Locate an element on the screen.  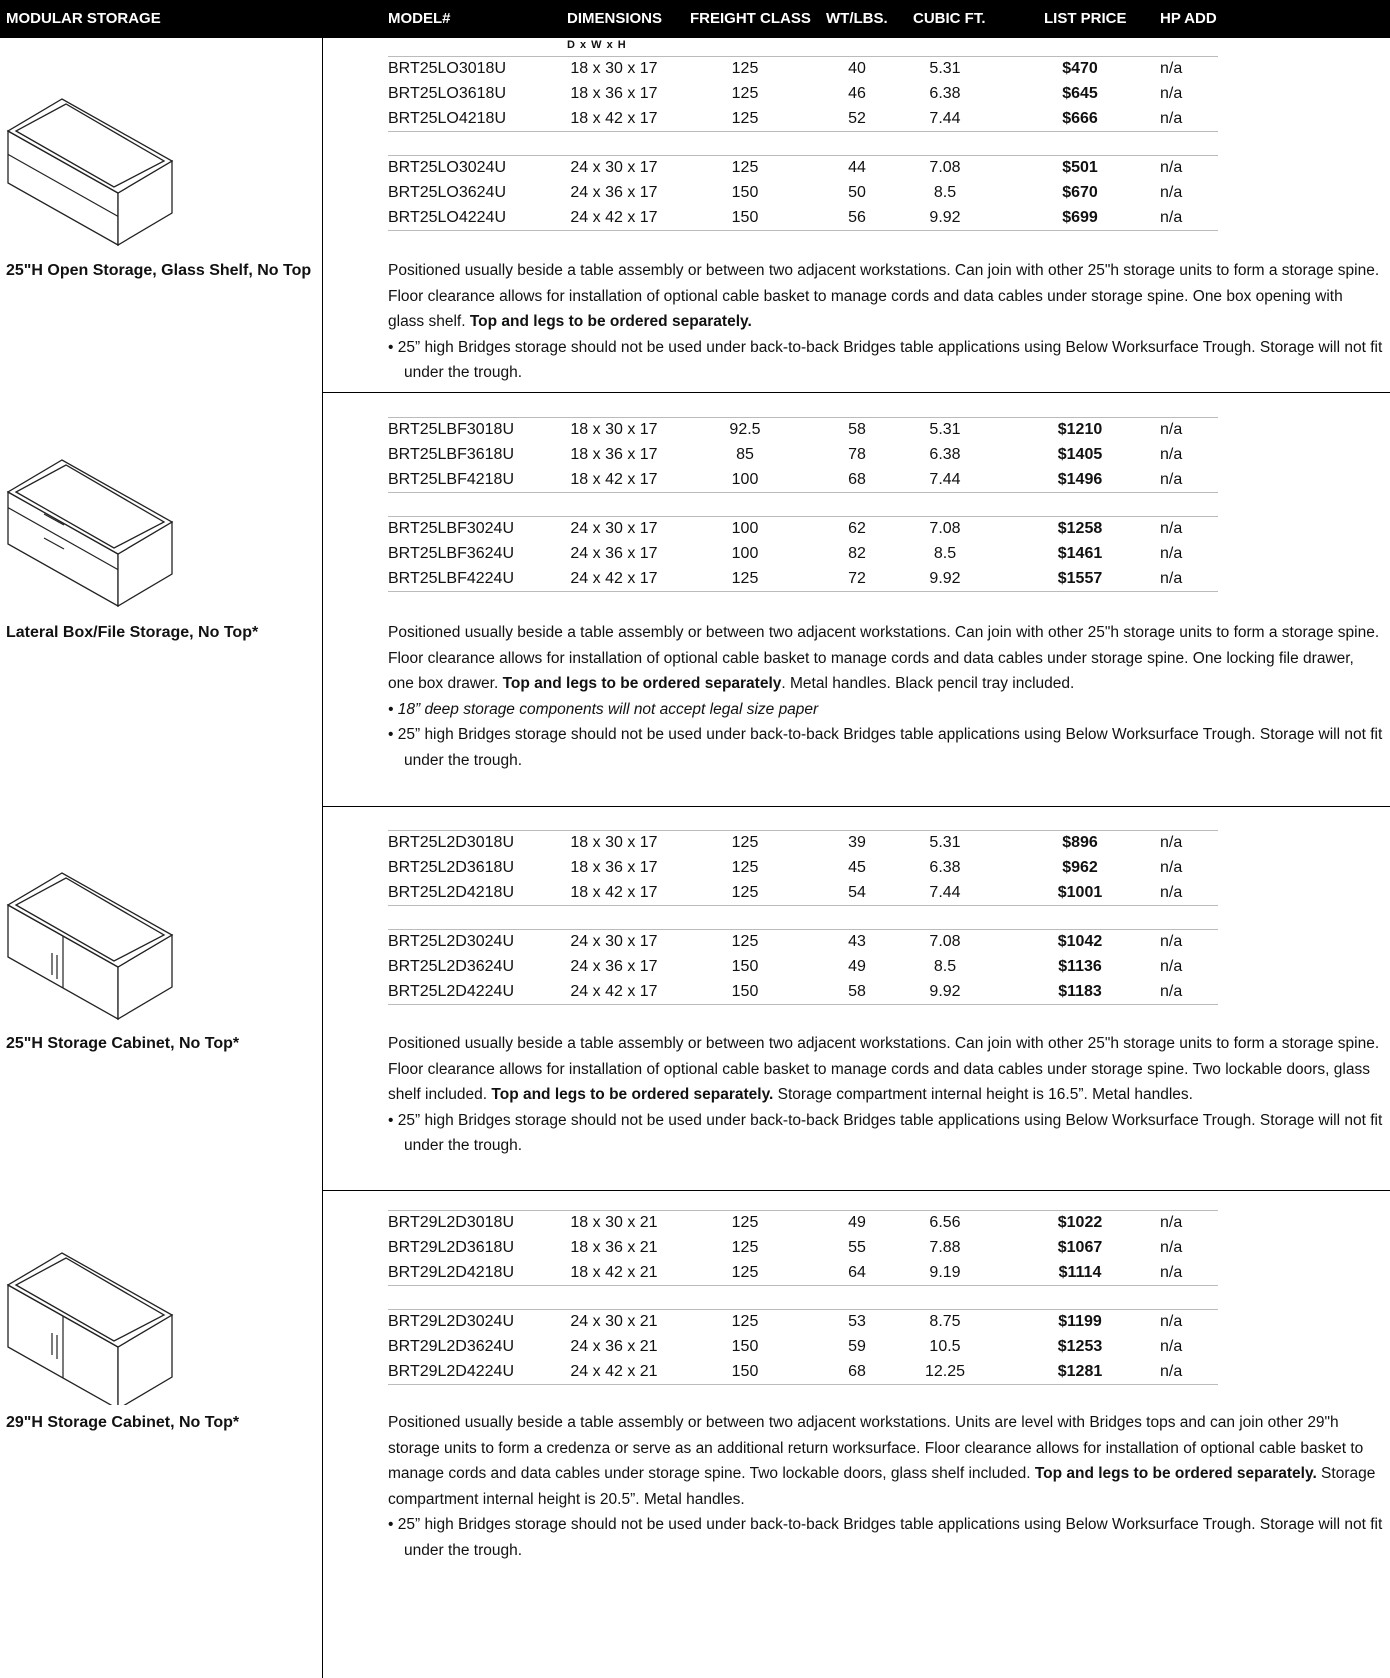
column-header: DIMENSIONS is located at coordinates (615, 18).